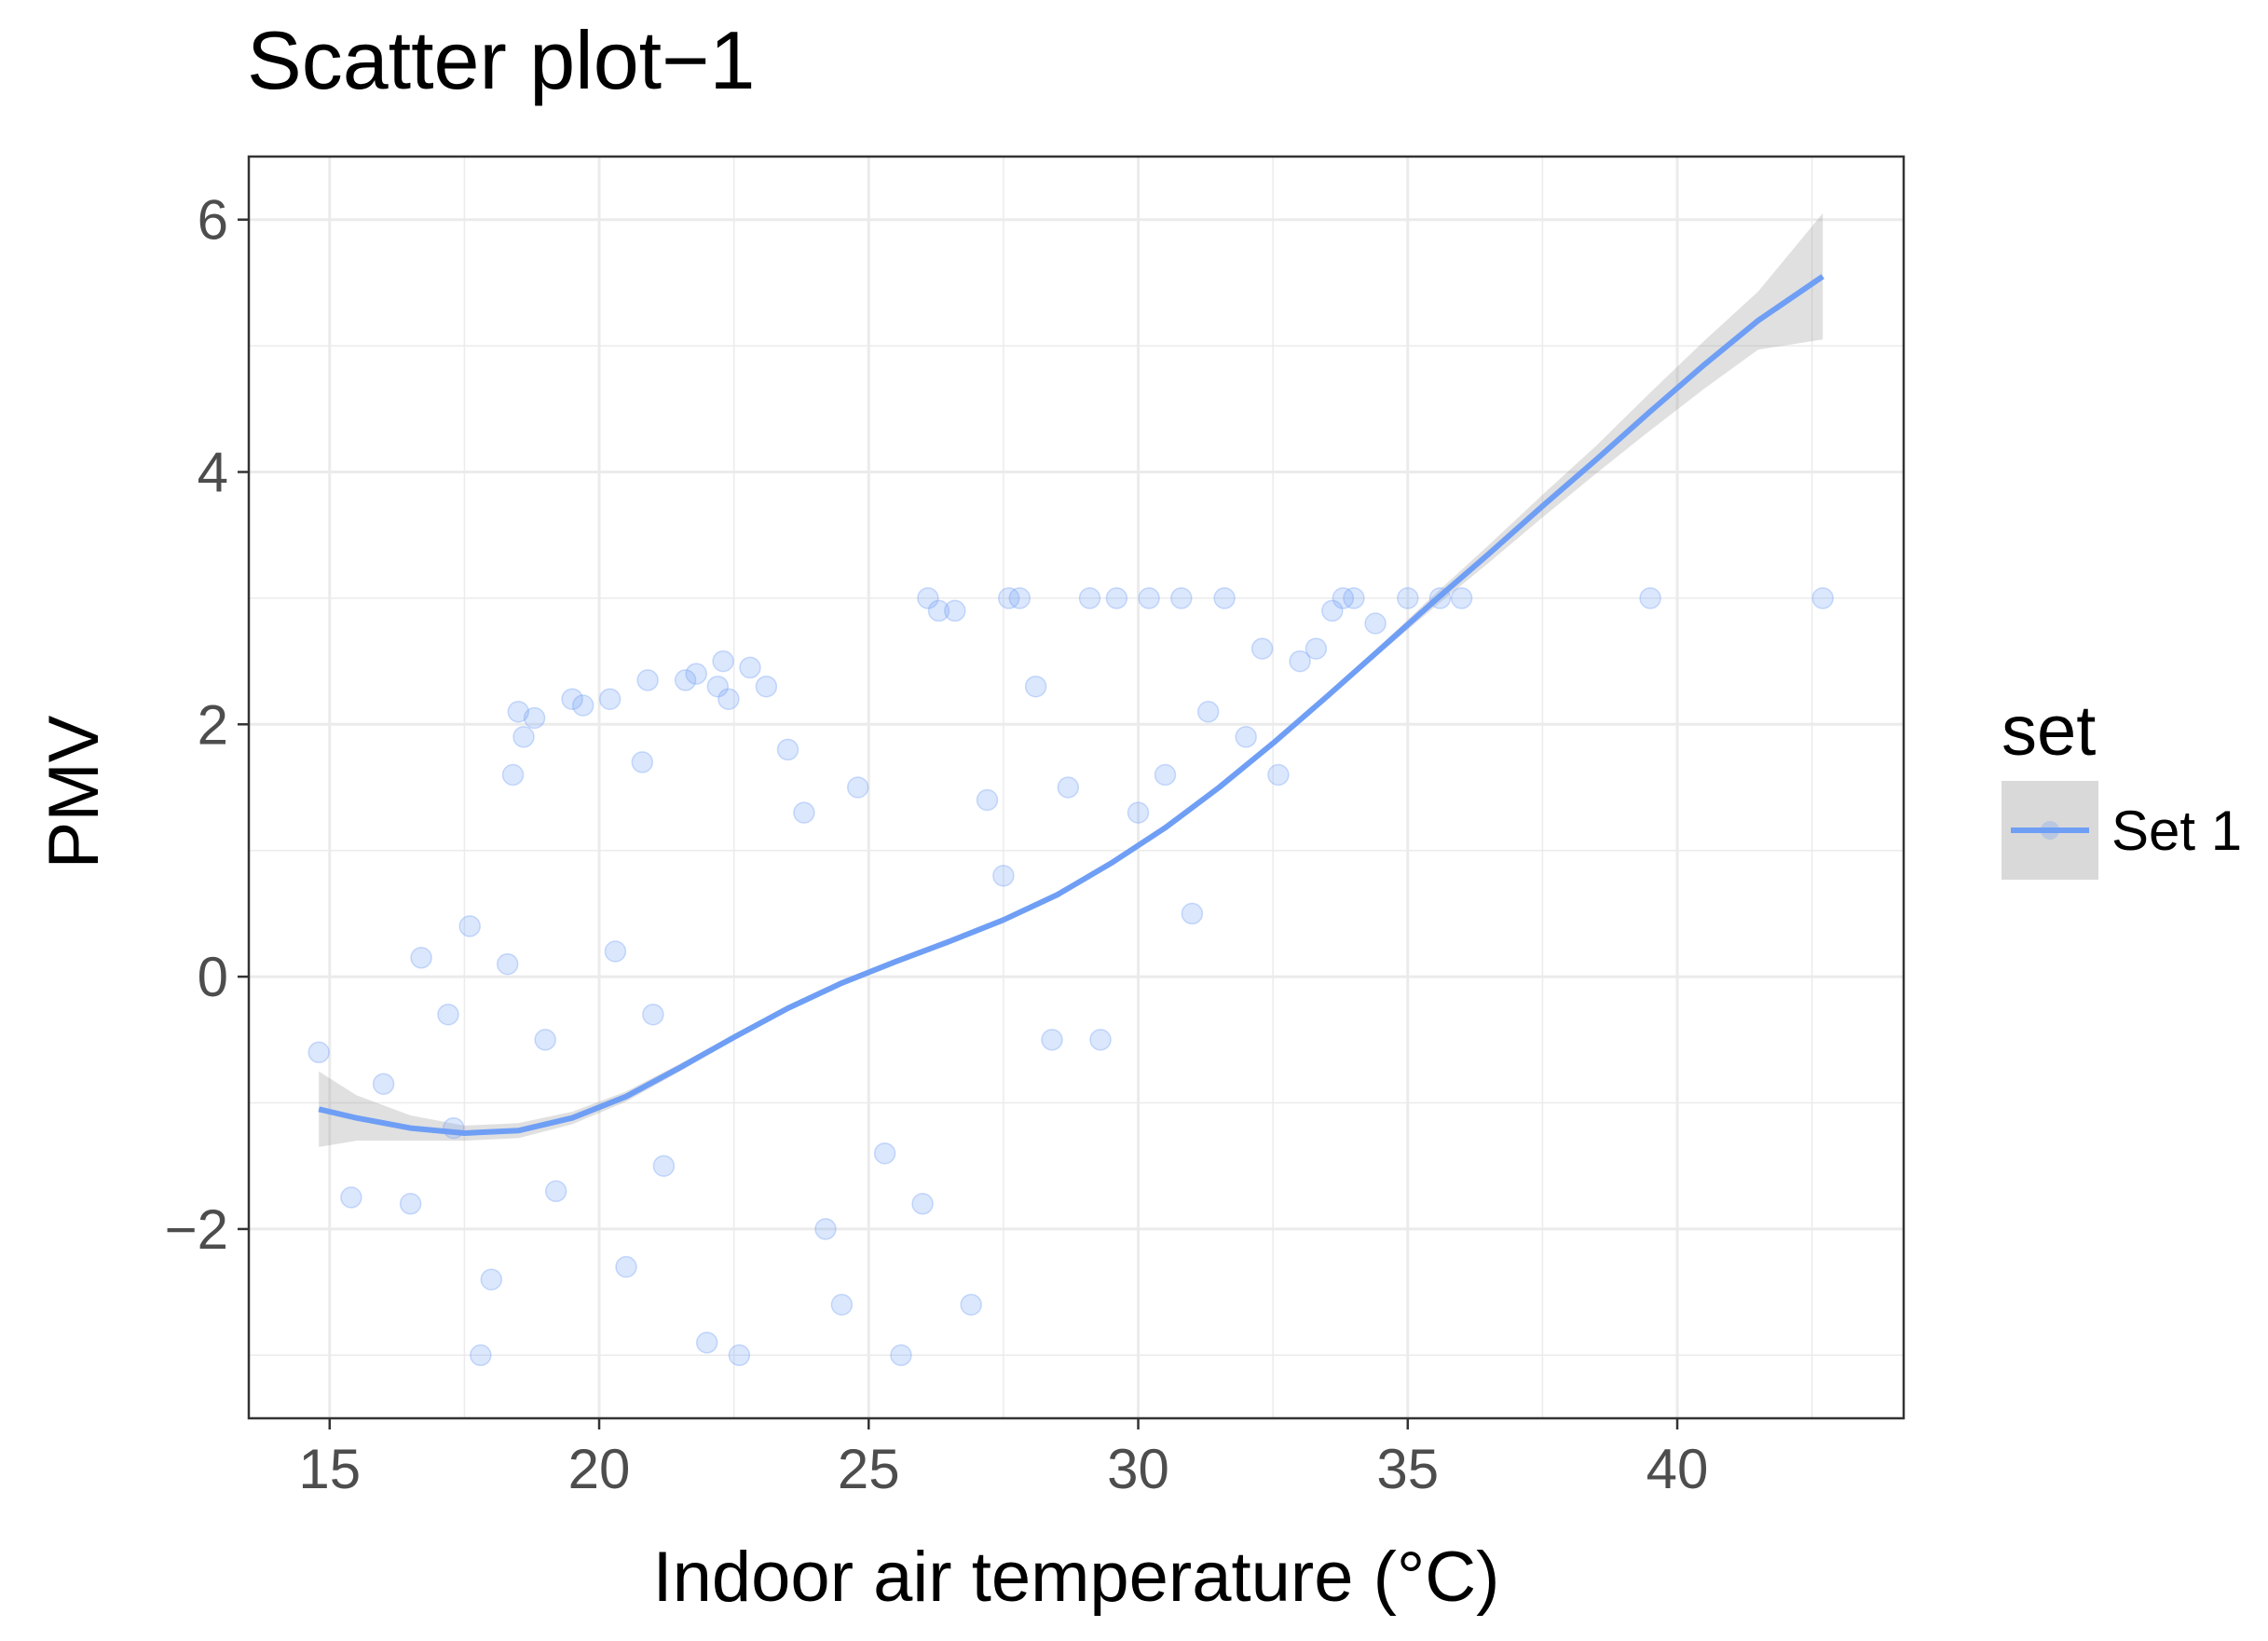  I want to click on y-axis-ticks: −2 0 2 4 6, so click(207, 725).